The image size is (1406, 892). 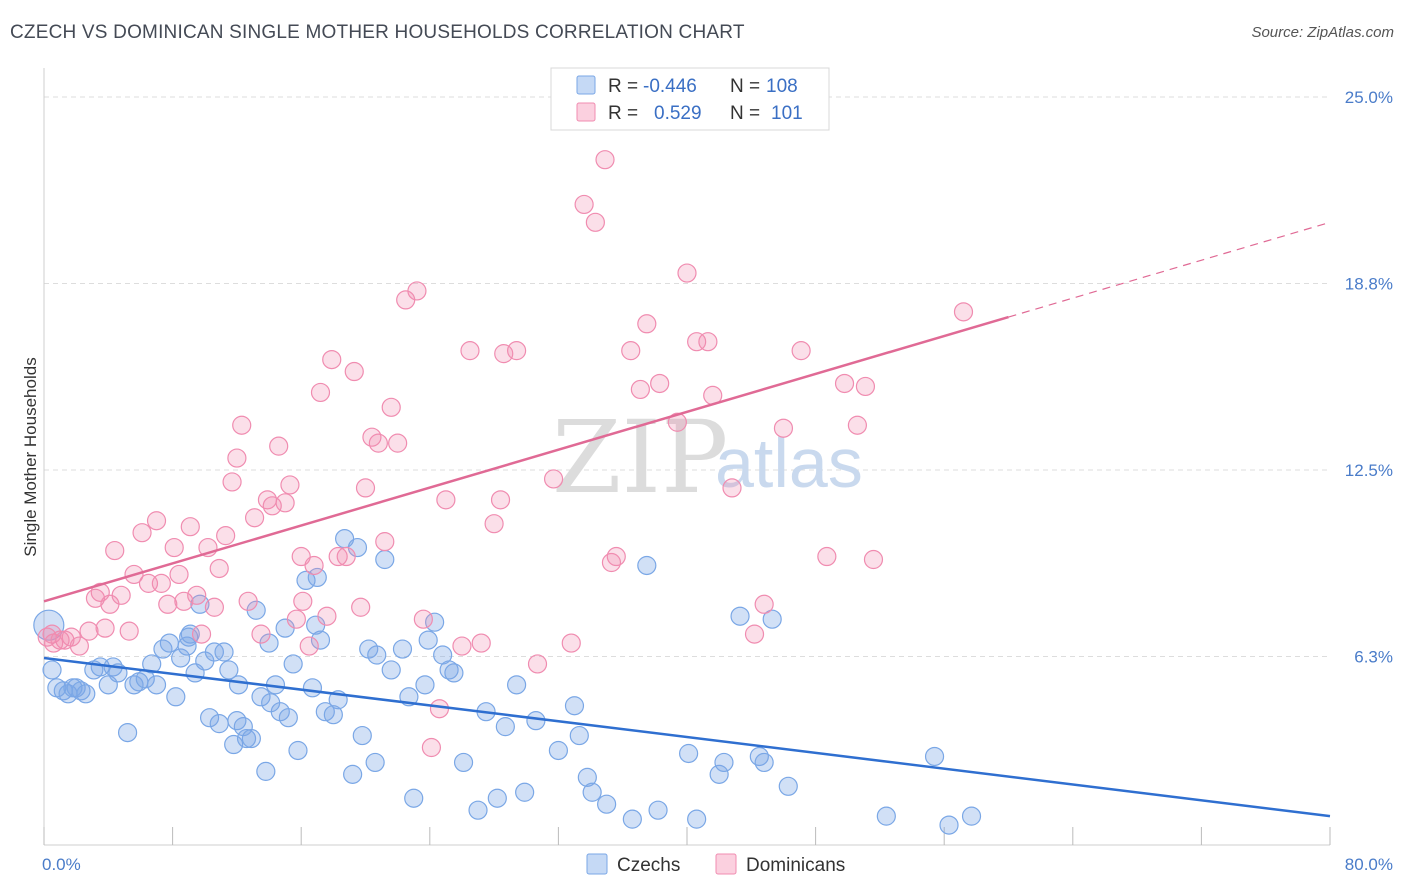 What do you see at coordinates (745, 86) in the screenshot?
I see `legend-n-label-1: N =` at bounding box center [745, 86].